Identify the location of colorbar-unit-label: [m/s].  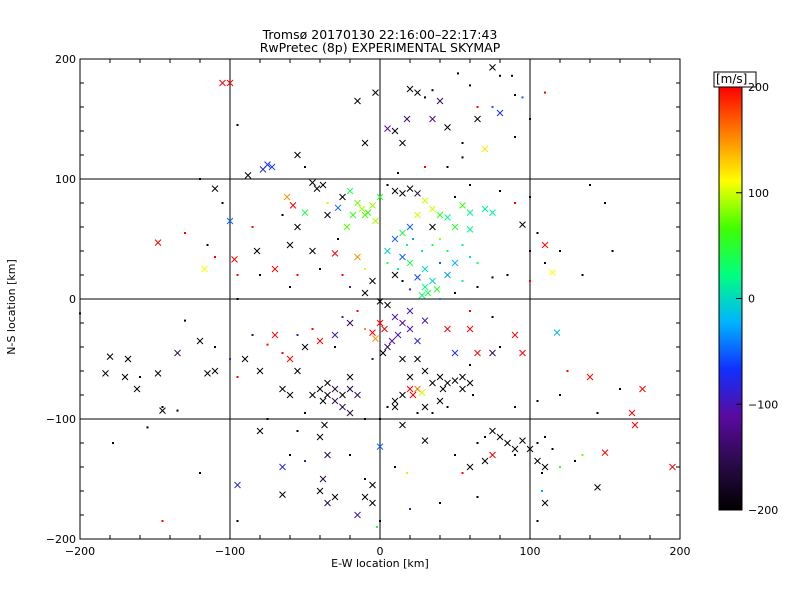
(732, 79).